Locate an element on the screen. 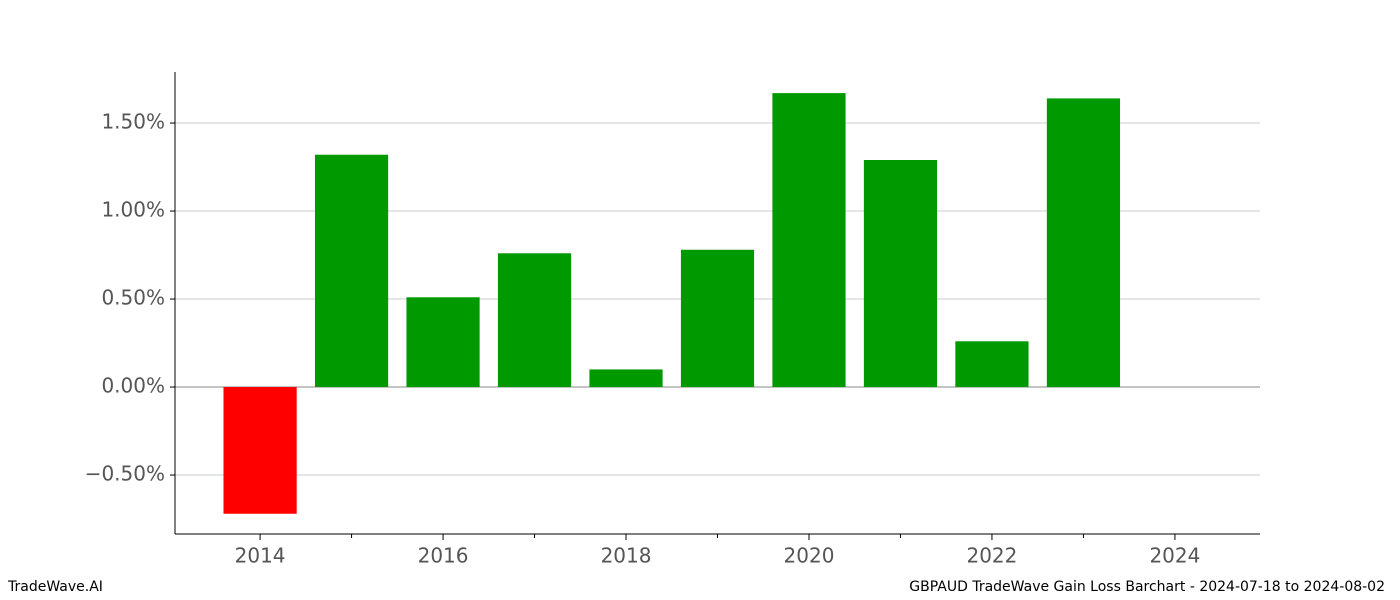 This screenshot has height=600, width=1400. y-tick-label: 0.00% is located at coordinates (133, 386).